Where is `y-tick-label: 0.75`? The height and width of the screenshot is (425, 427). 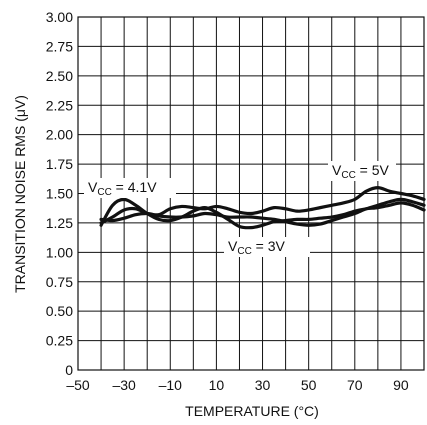
y-tick-label: 0.75 is located at coordinates (59, 282).